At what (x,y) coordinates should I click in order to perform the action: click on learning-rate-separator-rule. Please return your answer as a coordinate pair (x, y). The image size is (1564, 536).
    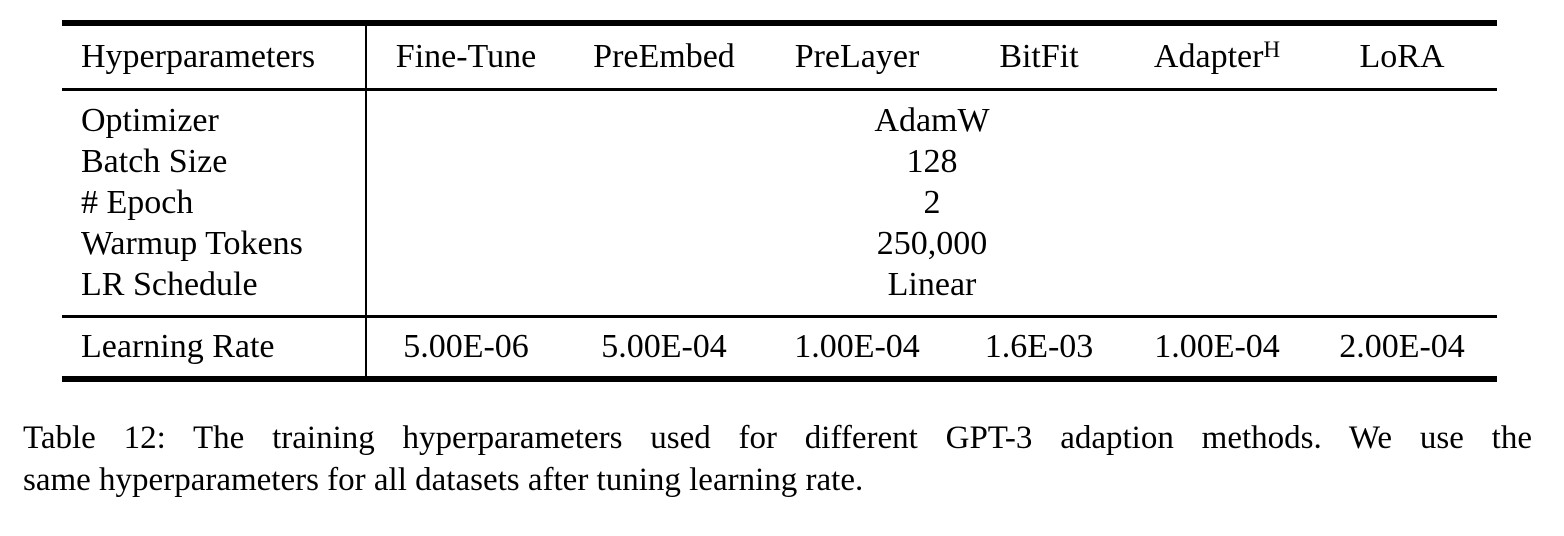
    Looking at the image, I should click on (779, 316).